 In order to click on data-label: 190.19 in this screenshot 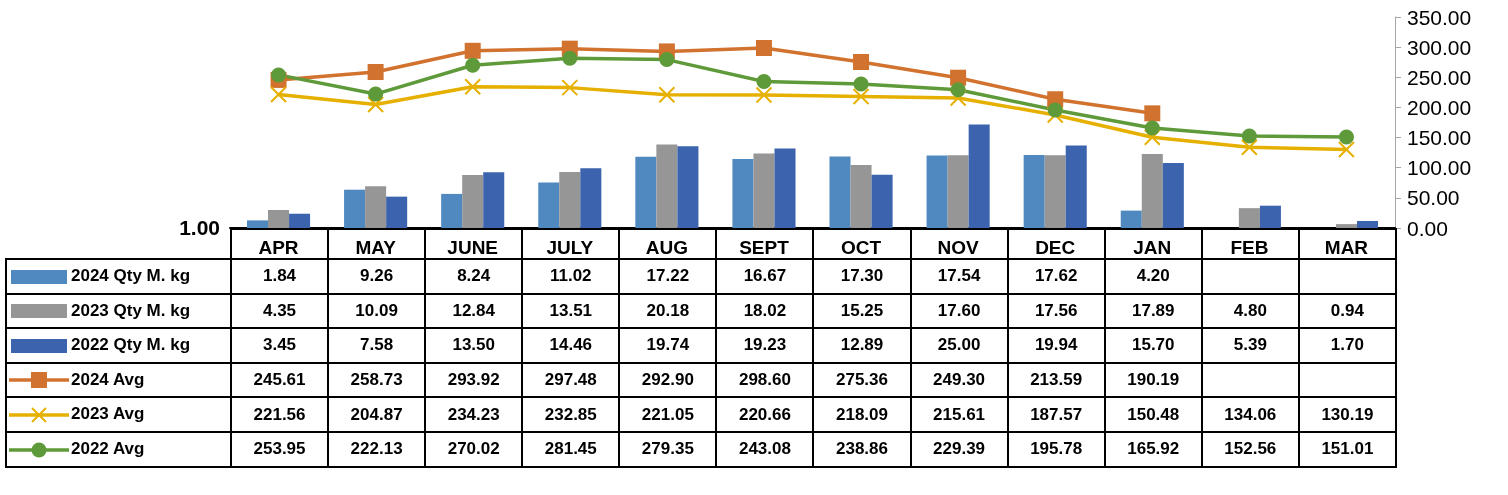, I will do `click(1153, 380)`.